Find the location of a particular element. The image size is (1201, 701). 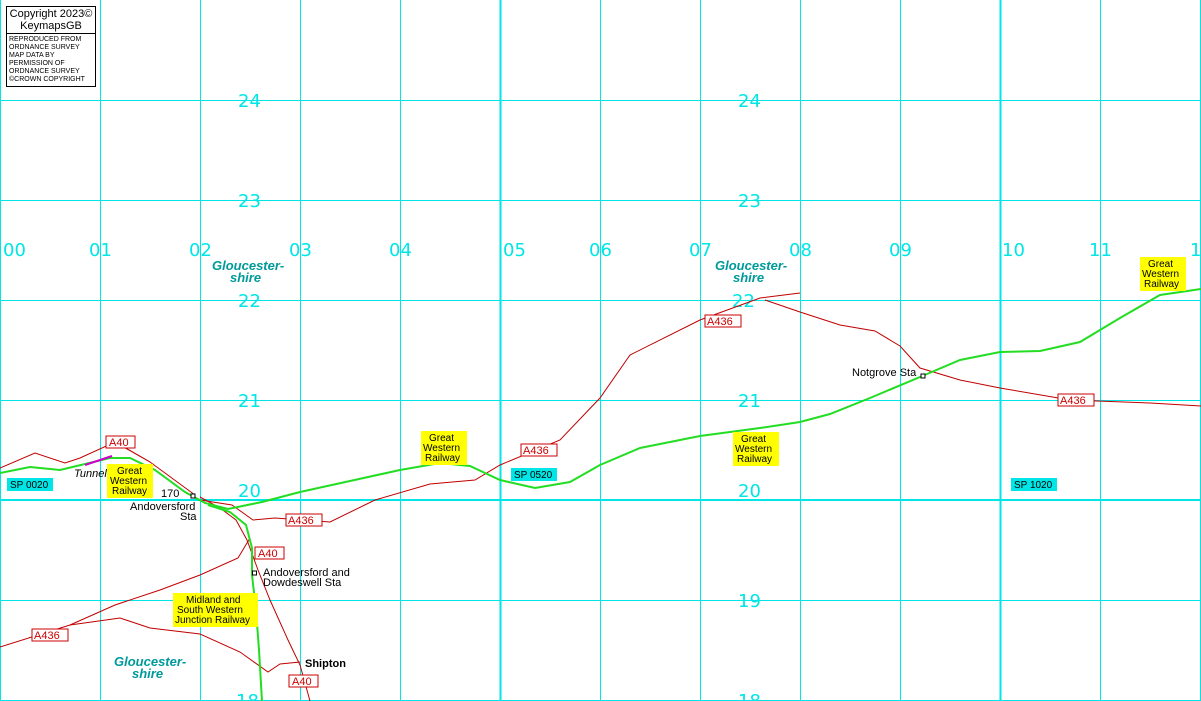

square-label-text: SP 0520 is located at coordinates (533, 475).